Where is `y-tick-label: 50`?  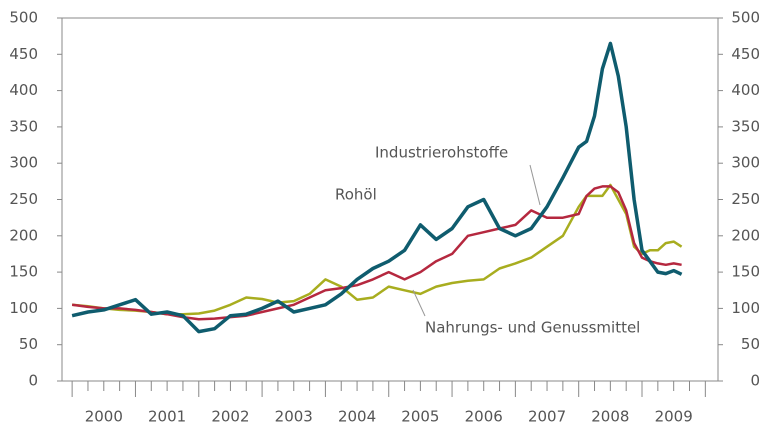 y-tick-label: 50 is located at coordinates (28, 344).